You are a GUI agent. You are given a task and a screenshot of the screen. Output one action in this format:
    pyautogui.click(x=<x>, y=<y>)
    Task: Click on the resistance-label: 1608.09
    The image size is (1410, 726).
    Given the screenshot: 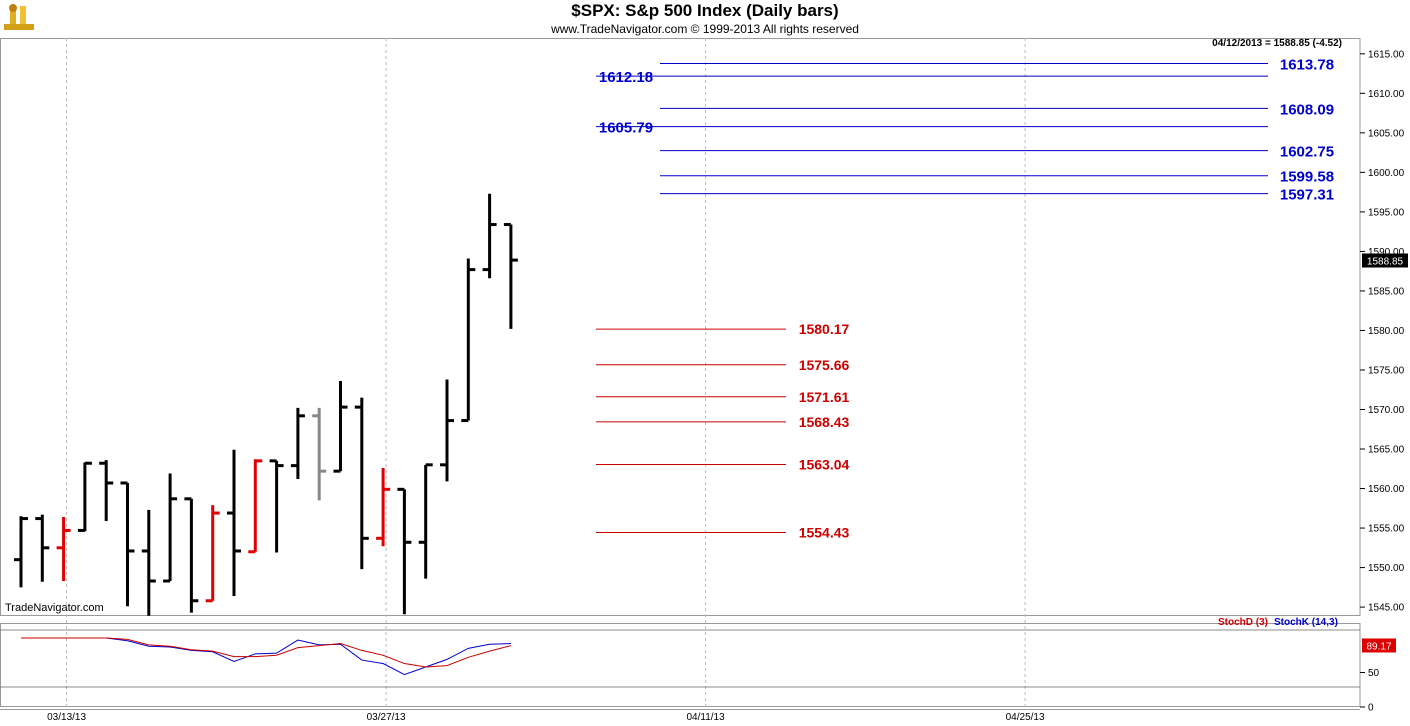 What is the action you would take?
    pyautogui.click(x=1307, y=109)
    